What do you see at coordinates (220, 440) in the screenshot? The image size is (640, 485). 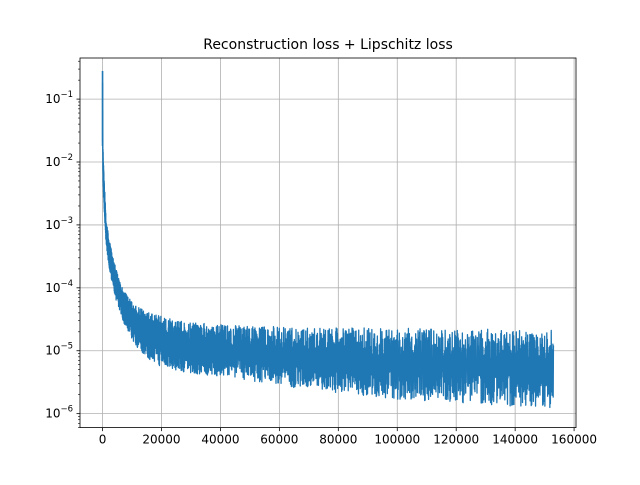 I see `x-tick-label: 40000` at bounding box center [220, 440].